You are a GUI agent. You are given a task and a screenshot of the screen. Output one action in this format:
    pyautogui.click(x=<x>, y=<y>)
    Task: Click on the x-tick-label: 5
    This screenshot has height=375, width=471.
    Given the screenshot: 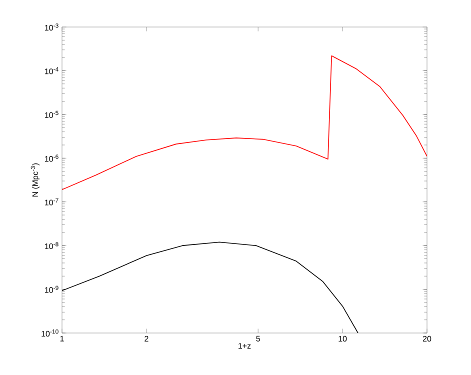 What is the action you would take?
    pyautogui.click(x=258, y=339)
    